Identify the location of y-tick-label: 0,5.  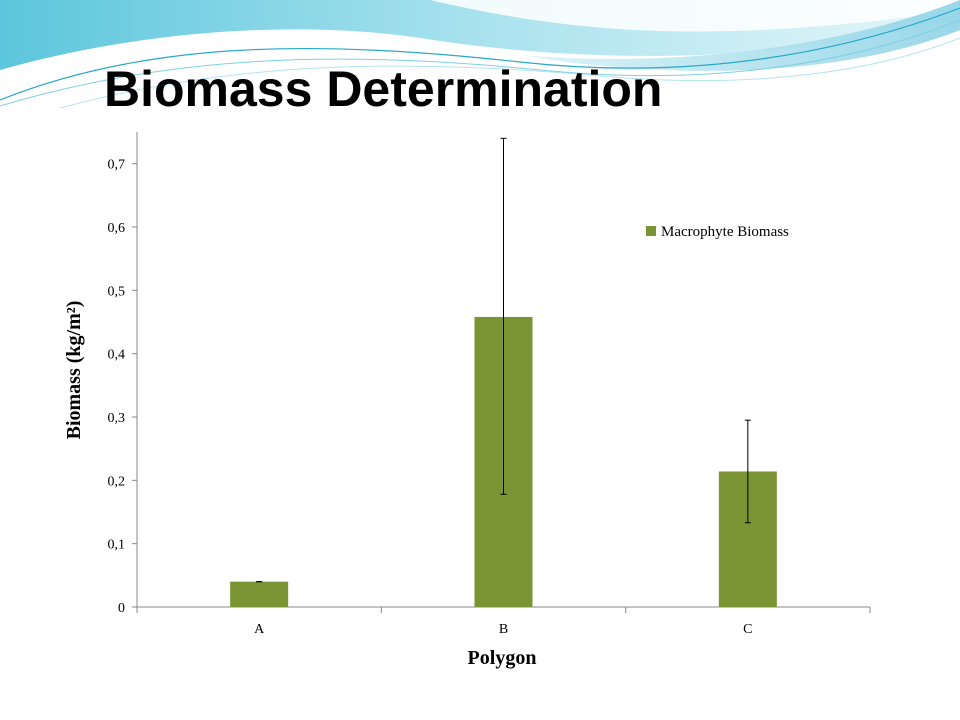
(117, 291).